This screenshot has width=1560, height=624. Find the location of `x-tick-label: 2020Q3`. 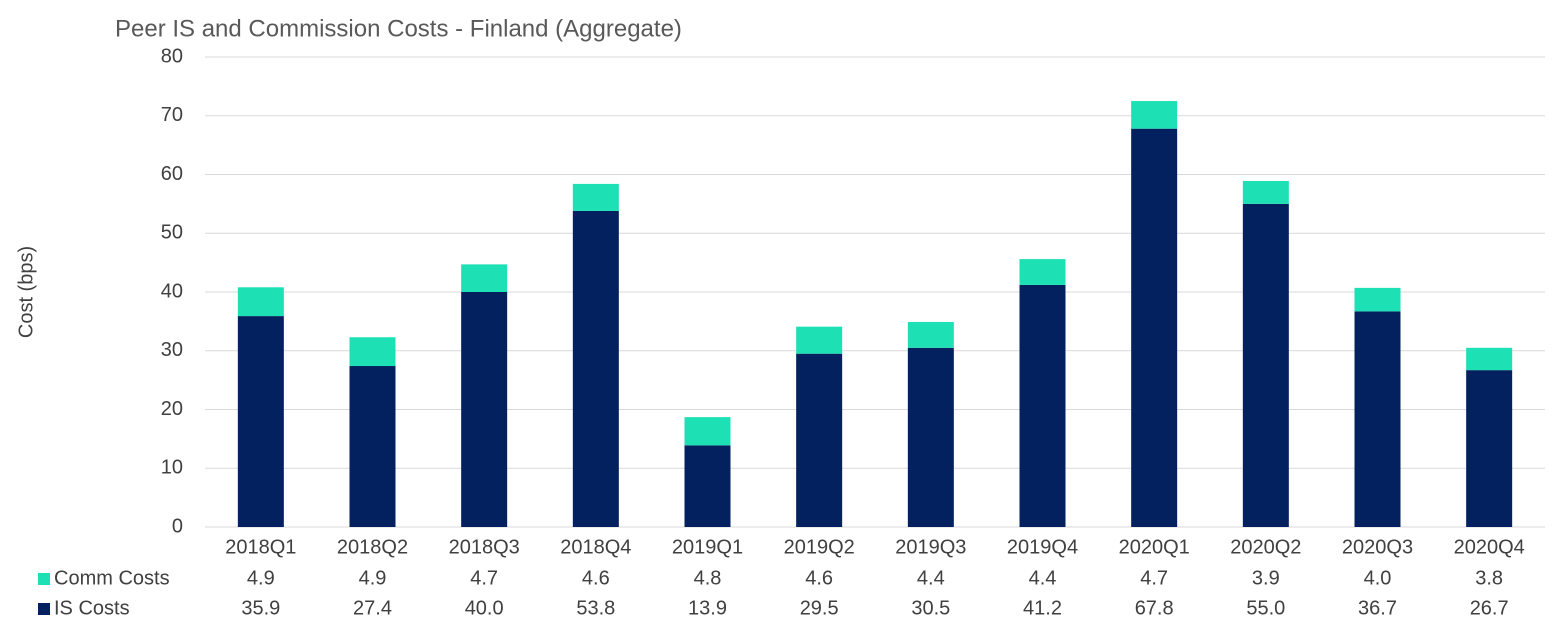

x-tick-label: 2020Q3 is located at coordinates (1377, 547).